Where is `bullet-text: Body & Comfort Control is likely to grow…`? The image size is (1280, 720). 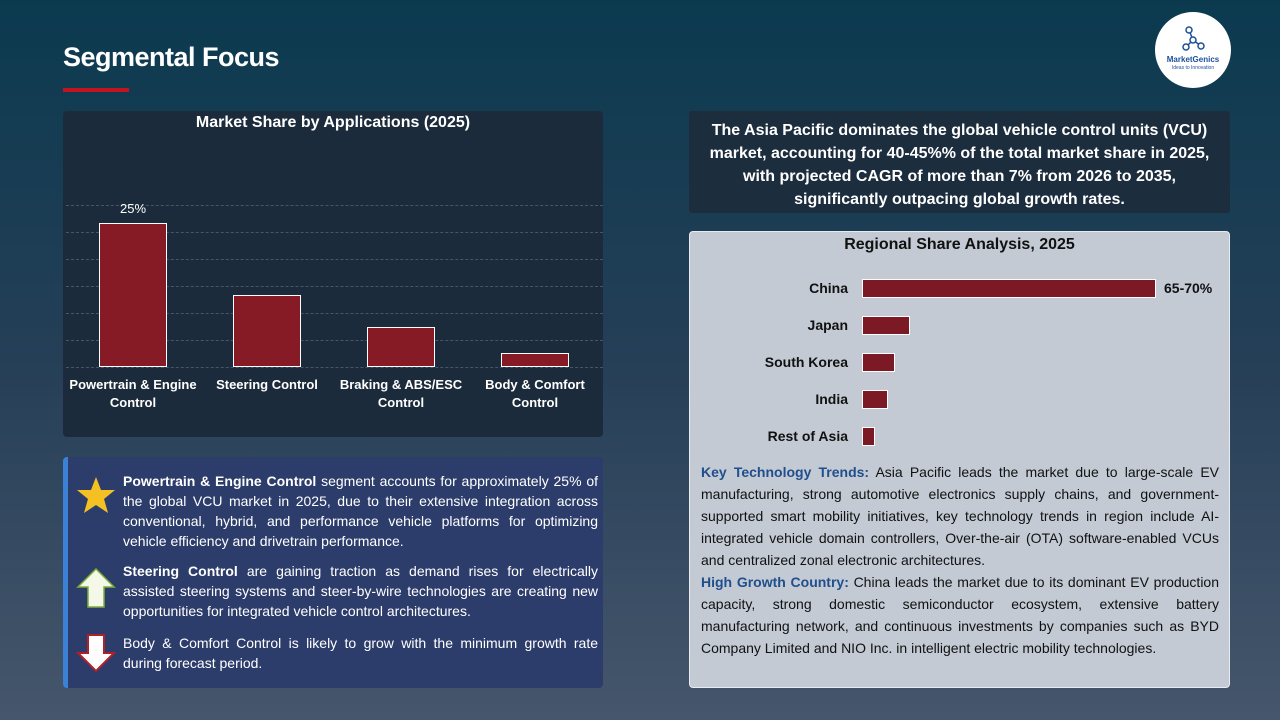
bullet-text: Body & Comfort Control is likely to grow… is located at coordinates (360, 653).